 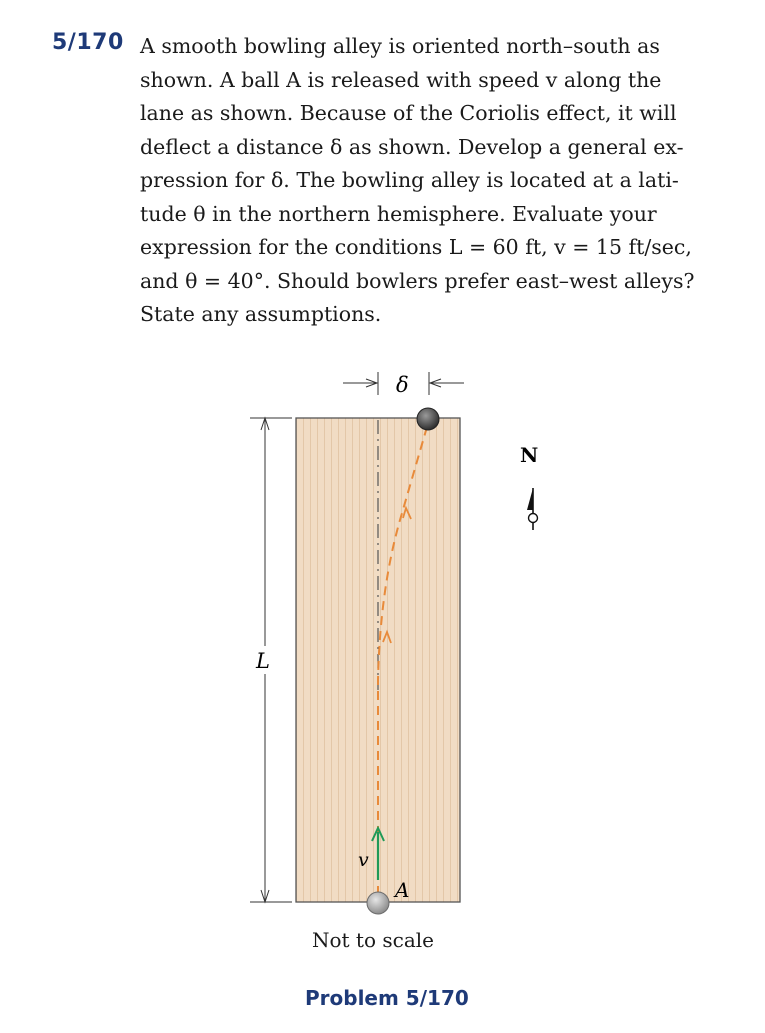 I want to click on figure-caption: Problem 5/170, so click(x=387, y=998).